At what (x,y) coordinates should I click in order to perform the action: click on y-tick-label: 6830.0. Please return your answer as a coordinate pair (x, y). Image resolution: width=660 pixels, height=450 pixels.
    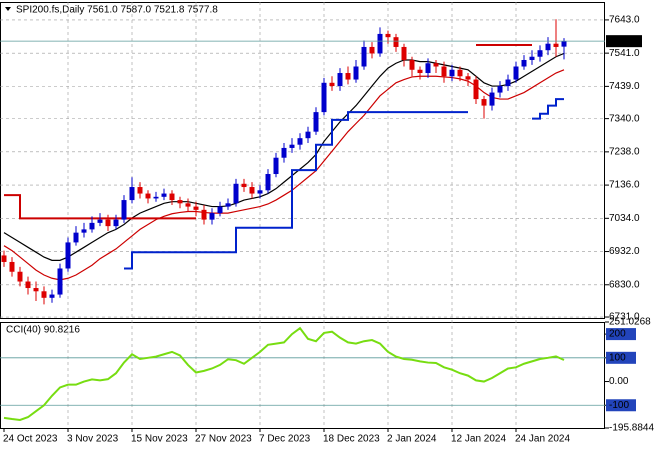
    Looking at the image, I should click on (624, 284).